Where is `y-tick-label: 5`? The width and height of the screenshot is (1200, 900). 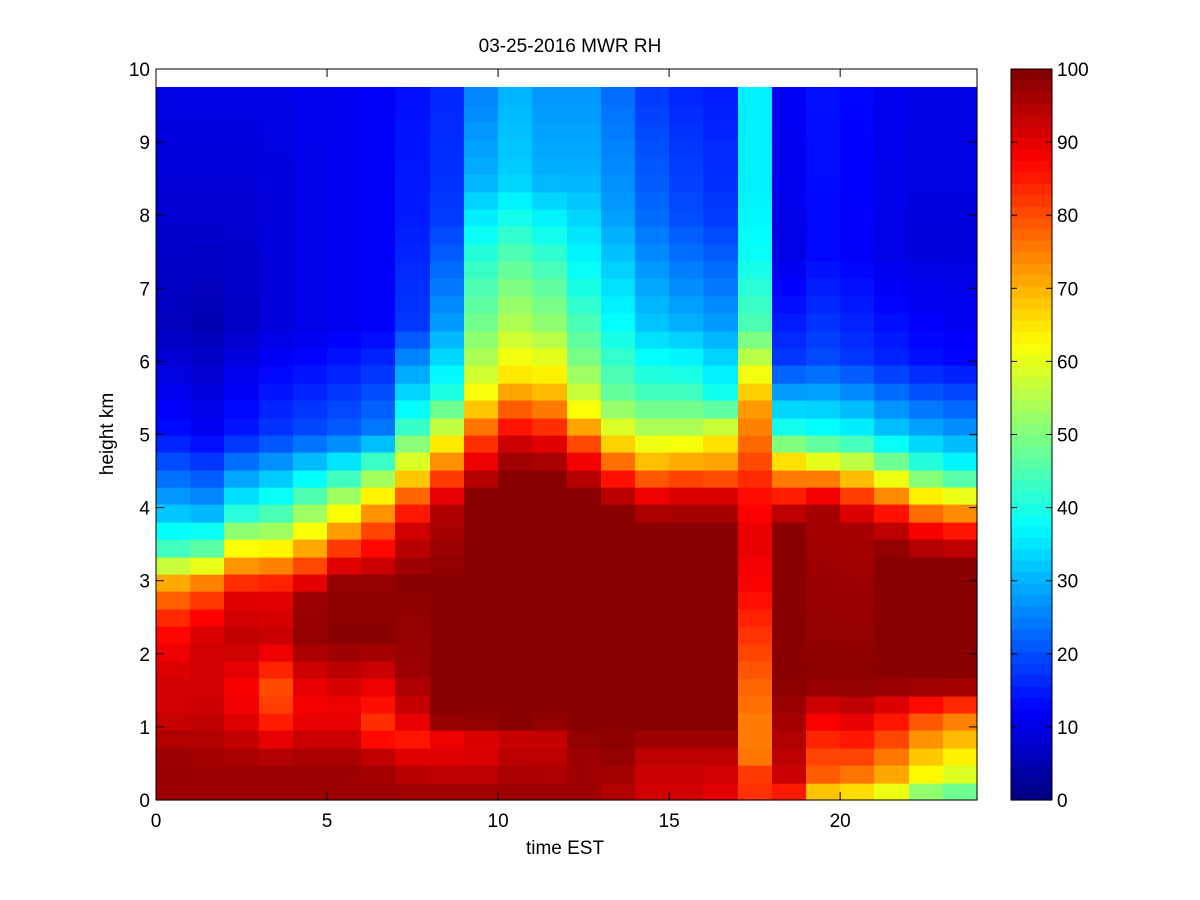 y-tick-label: 5 is located at coordinates (144, 436).